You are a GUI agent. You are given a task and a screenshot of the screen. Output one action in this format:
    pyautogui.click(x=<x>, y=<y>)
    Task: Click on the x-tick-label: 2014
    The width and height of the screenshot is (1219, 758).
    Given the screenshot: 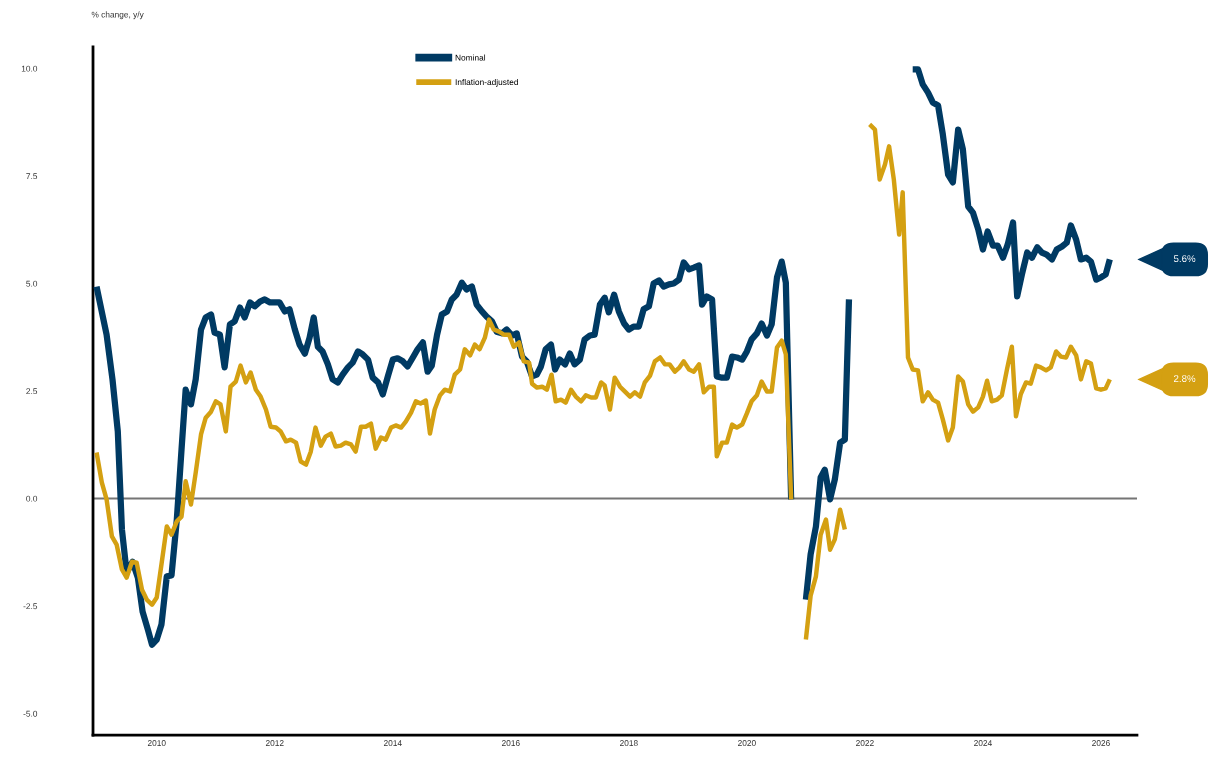 What is the action you would take?
    pyautogui.click(x=392, y=743)
    